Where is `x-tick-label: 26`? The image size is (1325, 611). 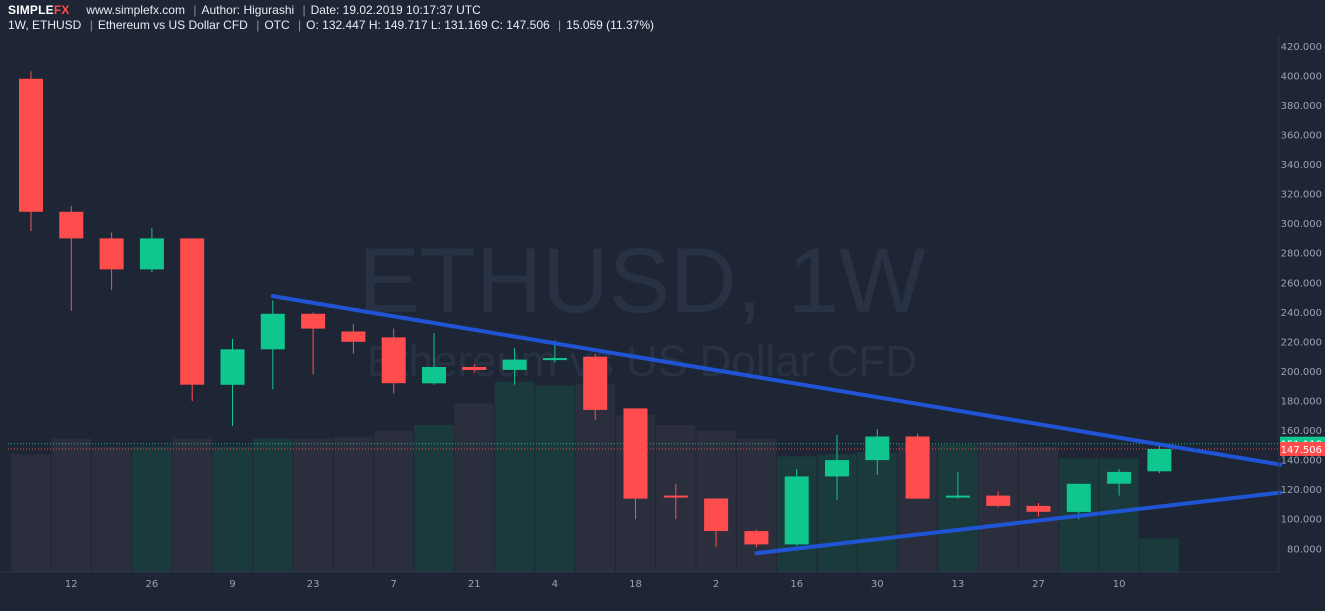
x-tick-label: 26 is located at coordinates (152, 584).